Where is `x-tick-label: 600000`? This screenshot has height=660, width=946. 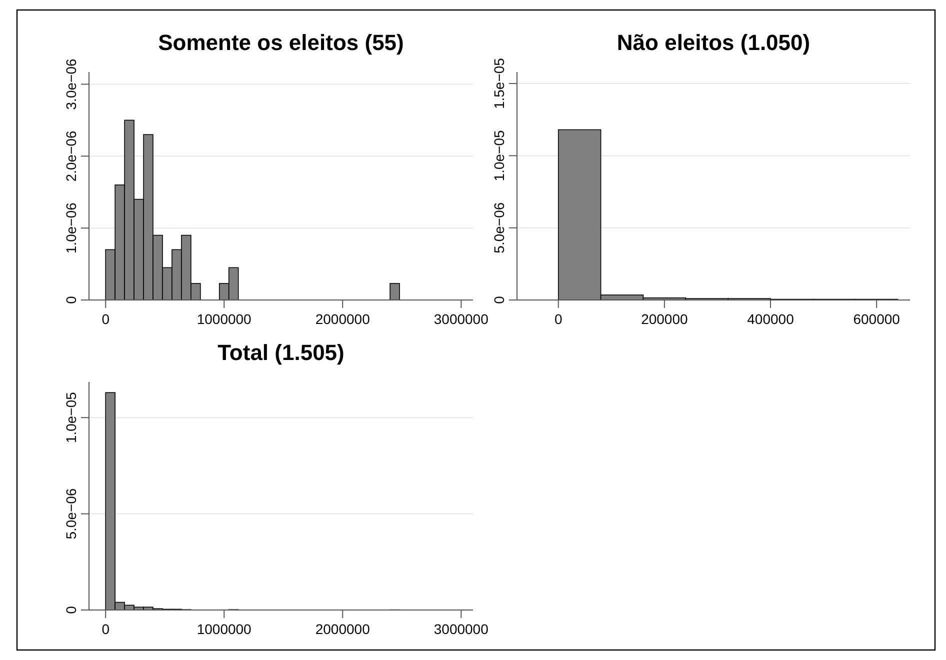 x-tick-label: 600000 is located at coordinates (876, 319).